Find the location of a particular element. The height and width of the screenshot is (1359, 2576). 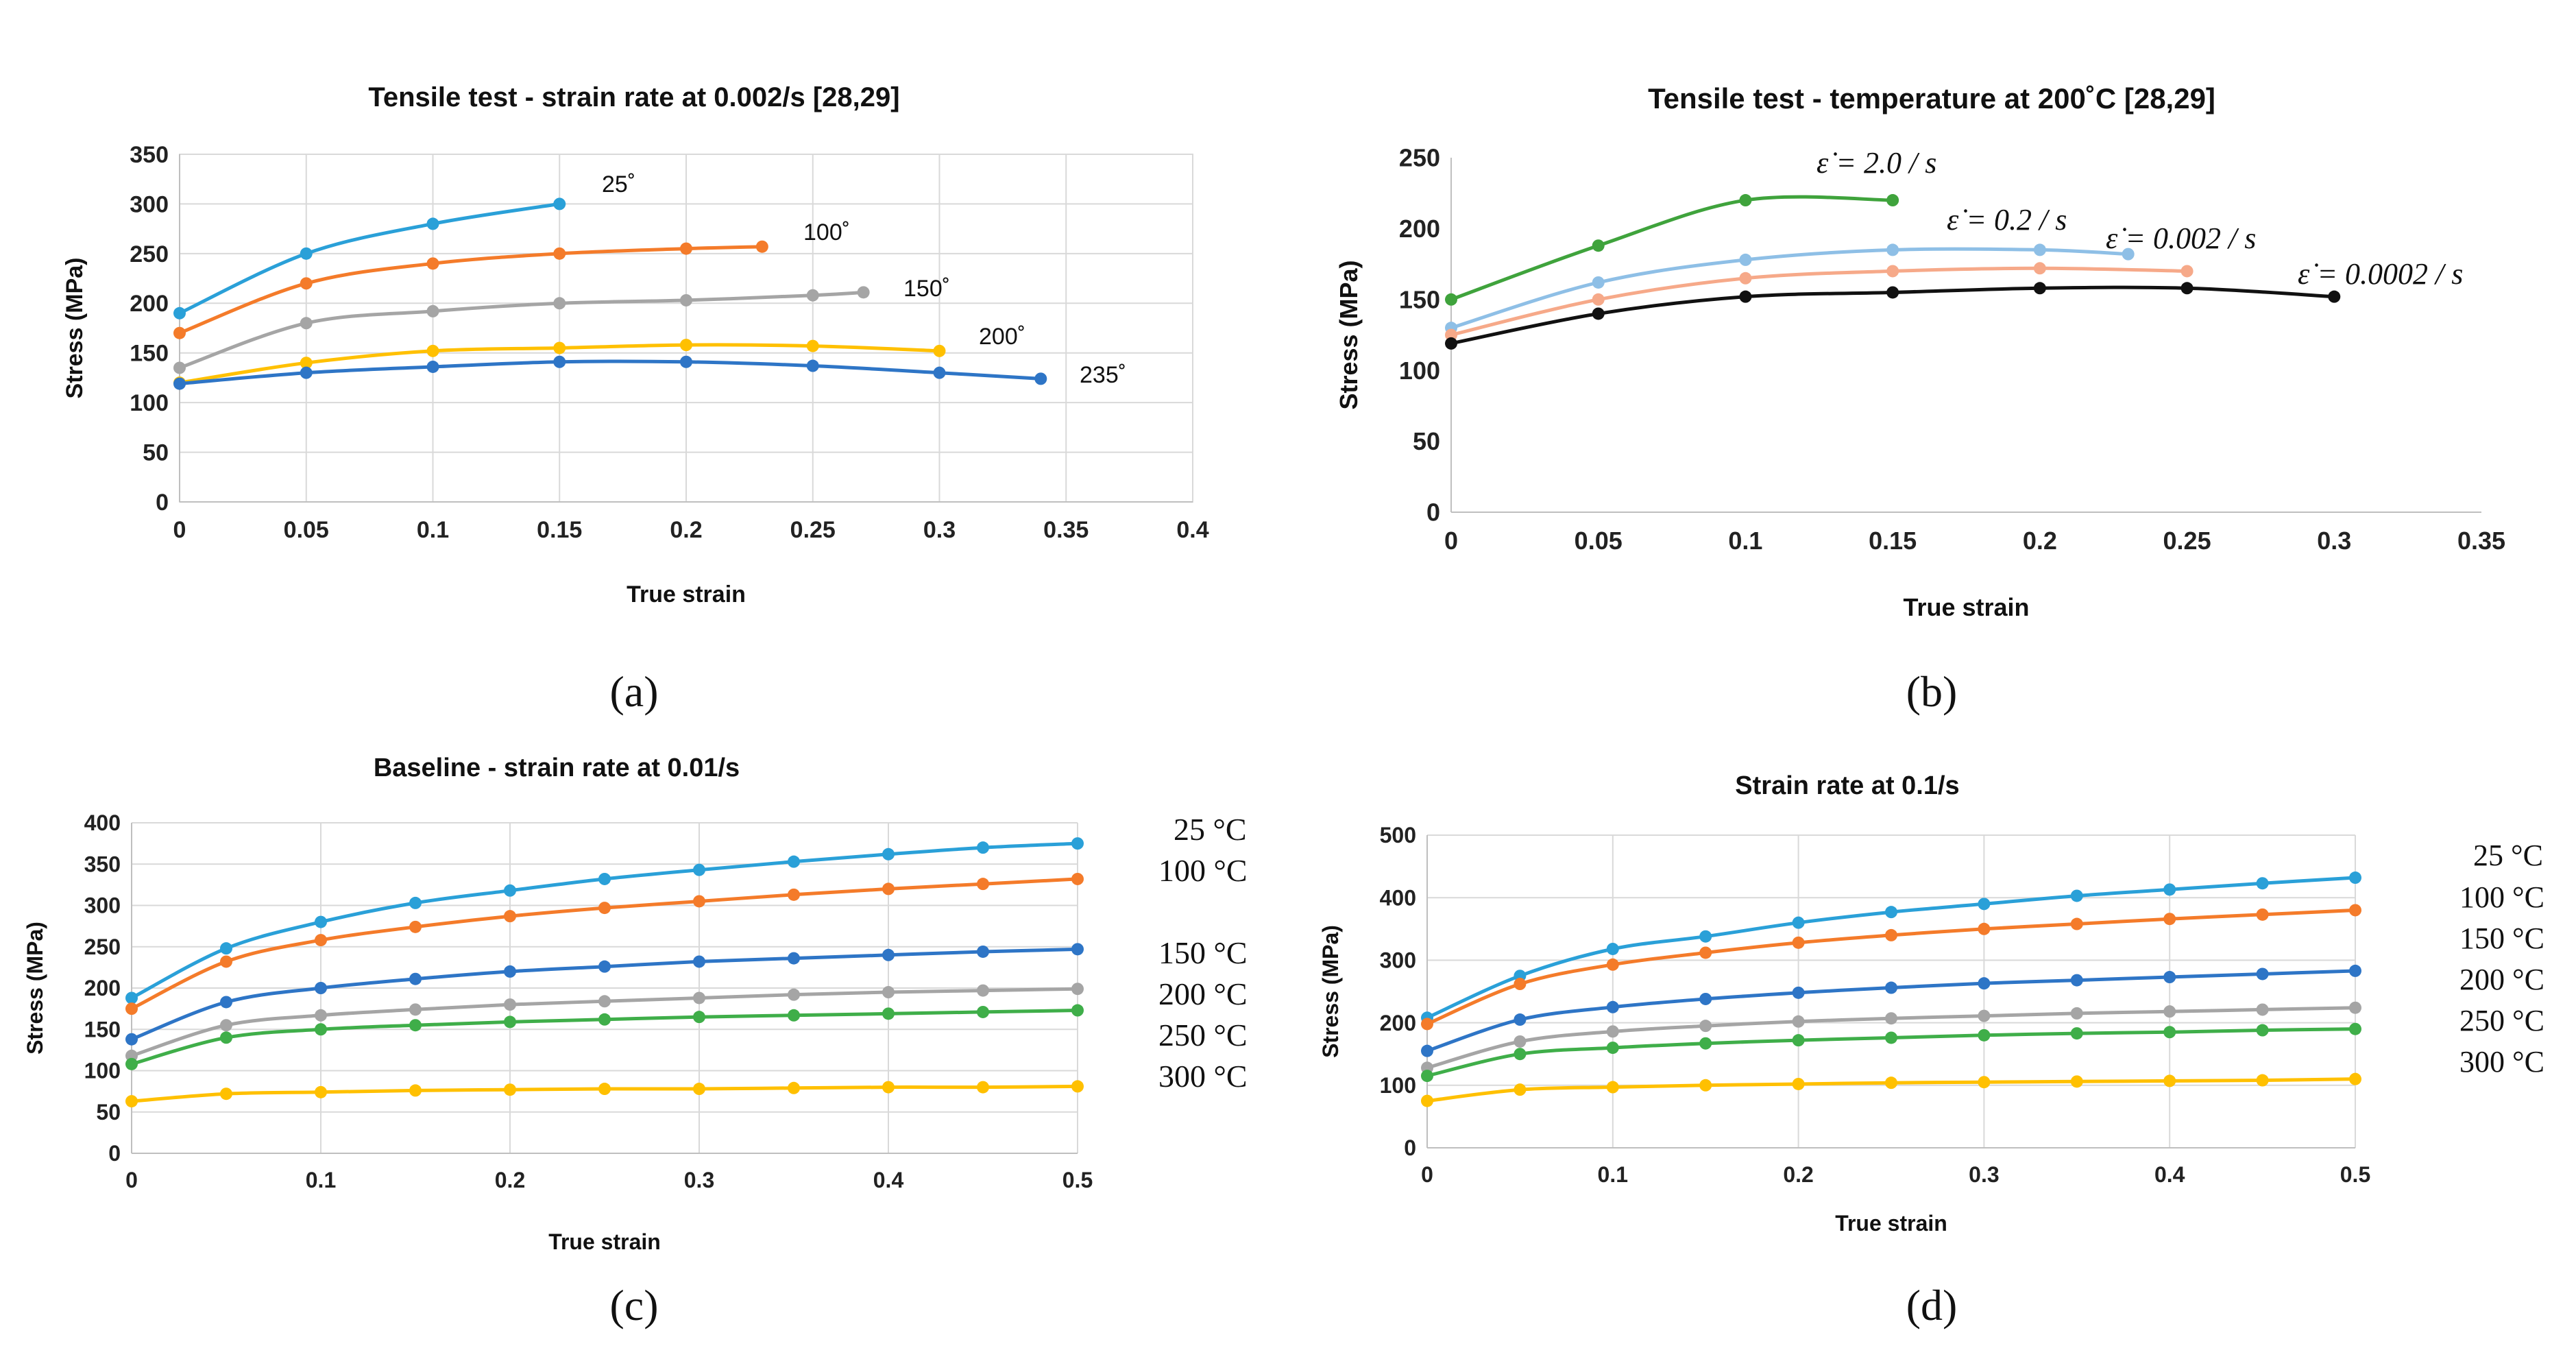

chart-a-xtick-label: 0.15 is located at coordinates (559, 530).